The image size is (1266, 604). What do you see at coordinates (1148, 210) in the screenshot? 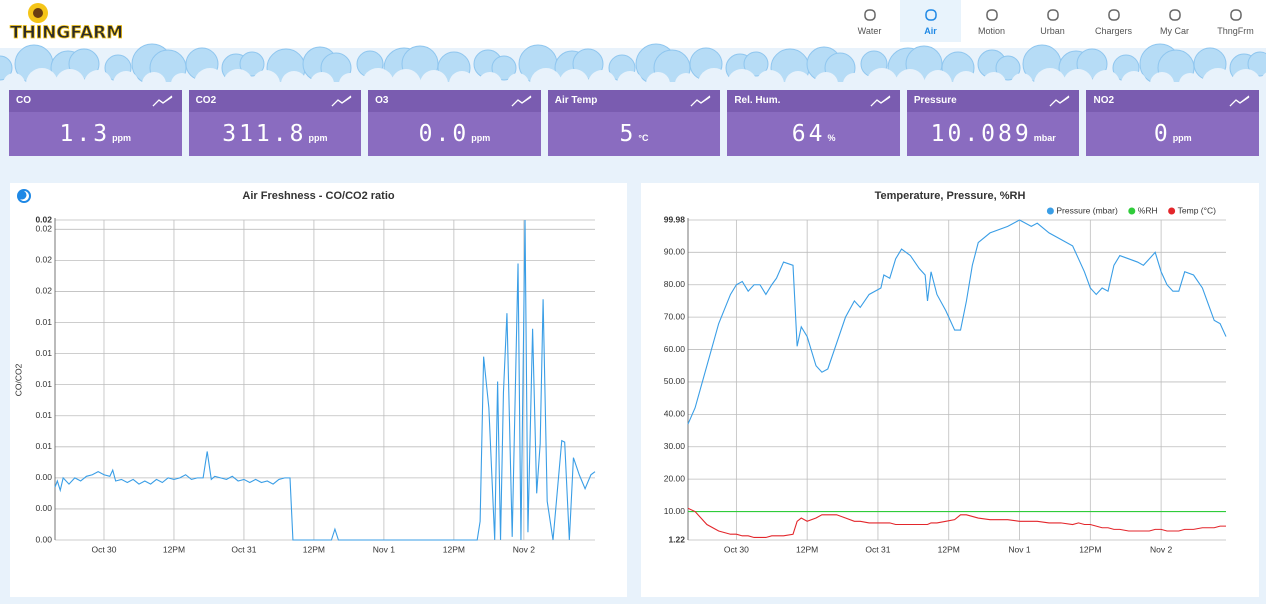
I see `legend-label: %RH` at bounding box center [1148, 210].